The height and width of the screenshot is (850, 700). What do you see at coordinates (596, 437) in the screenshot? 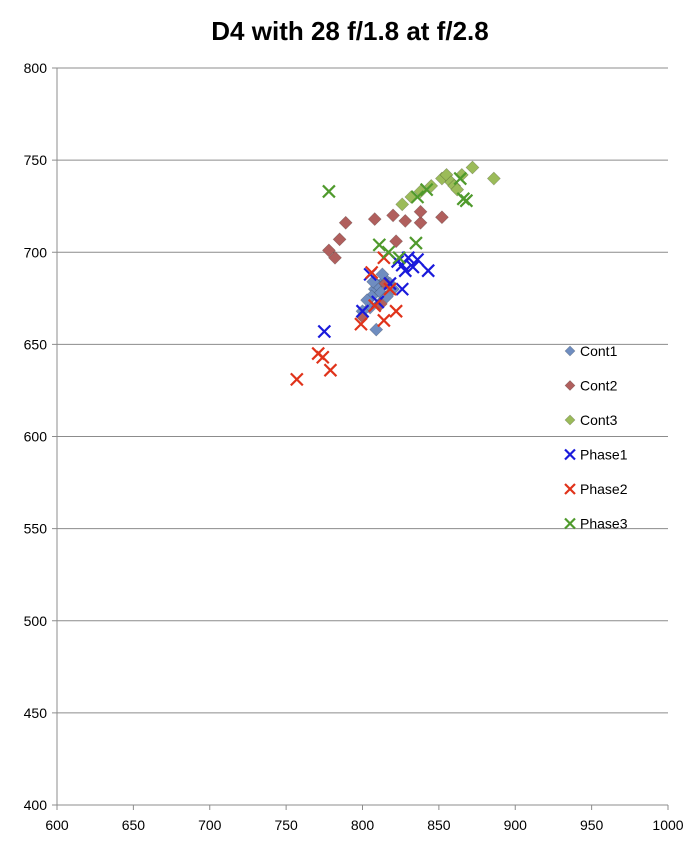
I see `legend: Cont1 Cont2 Cont3 Phase1 Phase2 Phase3` at bounding box center [596, 437].